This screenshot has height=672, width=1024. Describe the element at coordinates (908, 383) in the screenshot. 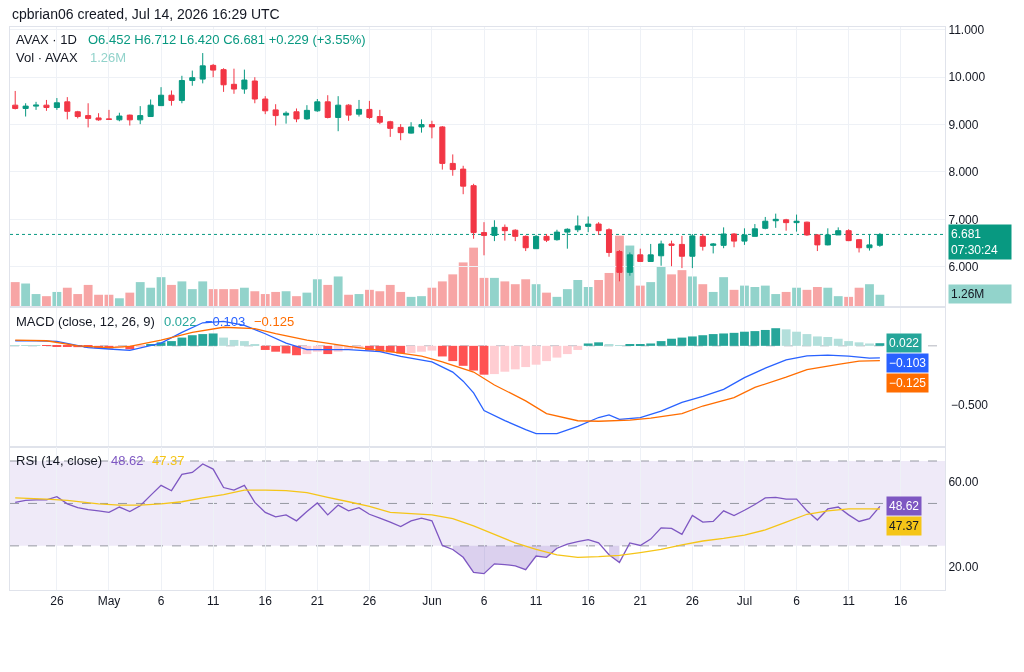

I see `annotation: −0.125` at that location.